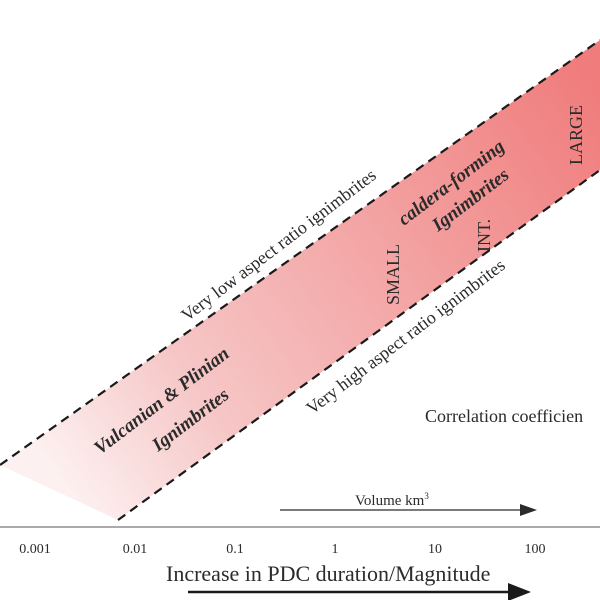 The height and width of the screenshot is (605, 600). Describe the element at coordinates (392, 500) in the screenshot. I see `volume-label: Volume km3` at that location.